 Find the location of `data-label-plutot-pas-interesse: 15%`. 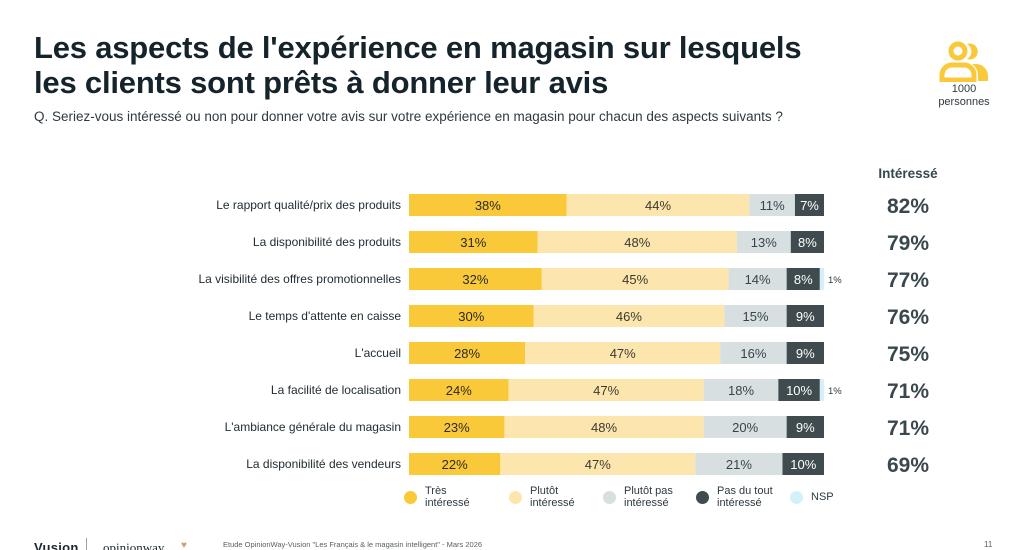

data-label-plutot-pas-interesse: 15% is located at coordinates (756, 316).